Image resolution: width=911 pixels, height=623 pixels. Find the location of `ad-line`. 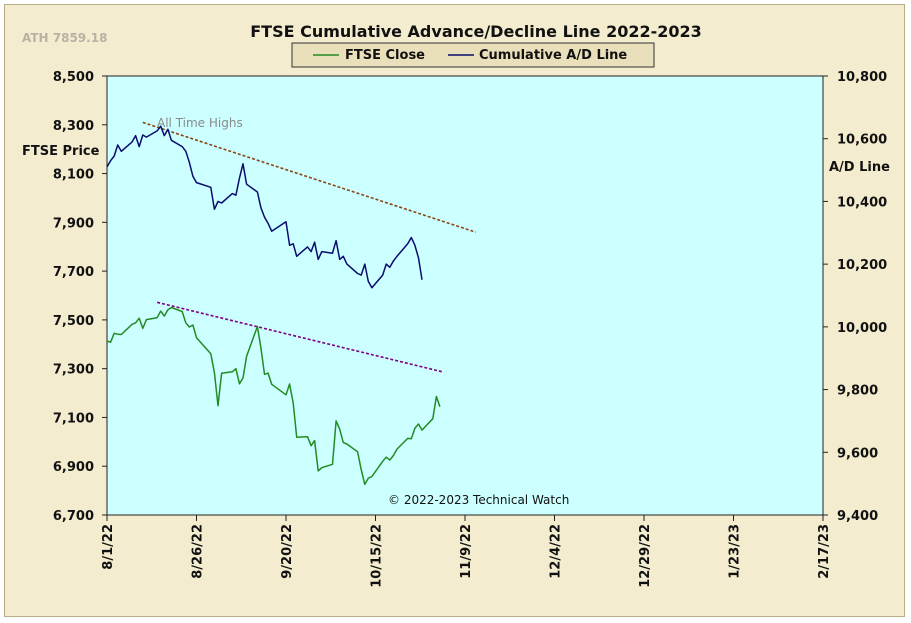

ad-line is located at coordinates (264, 207).